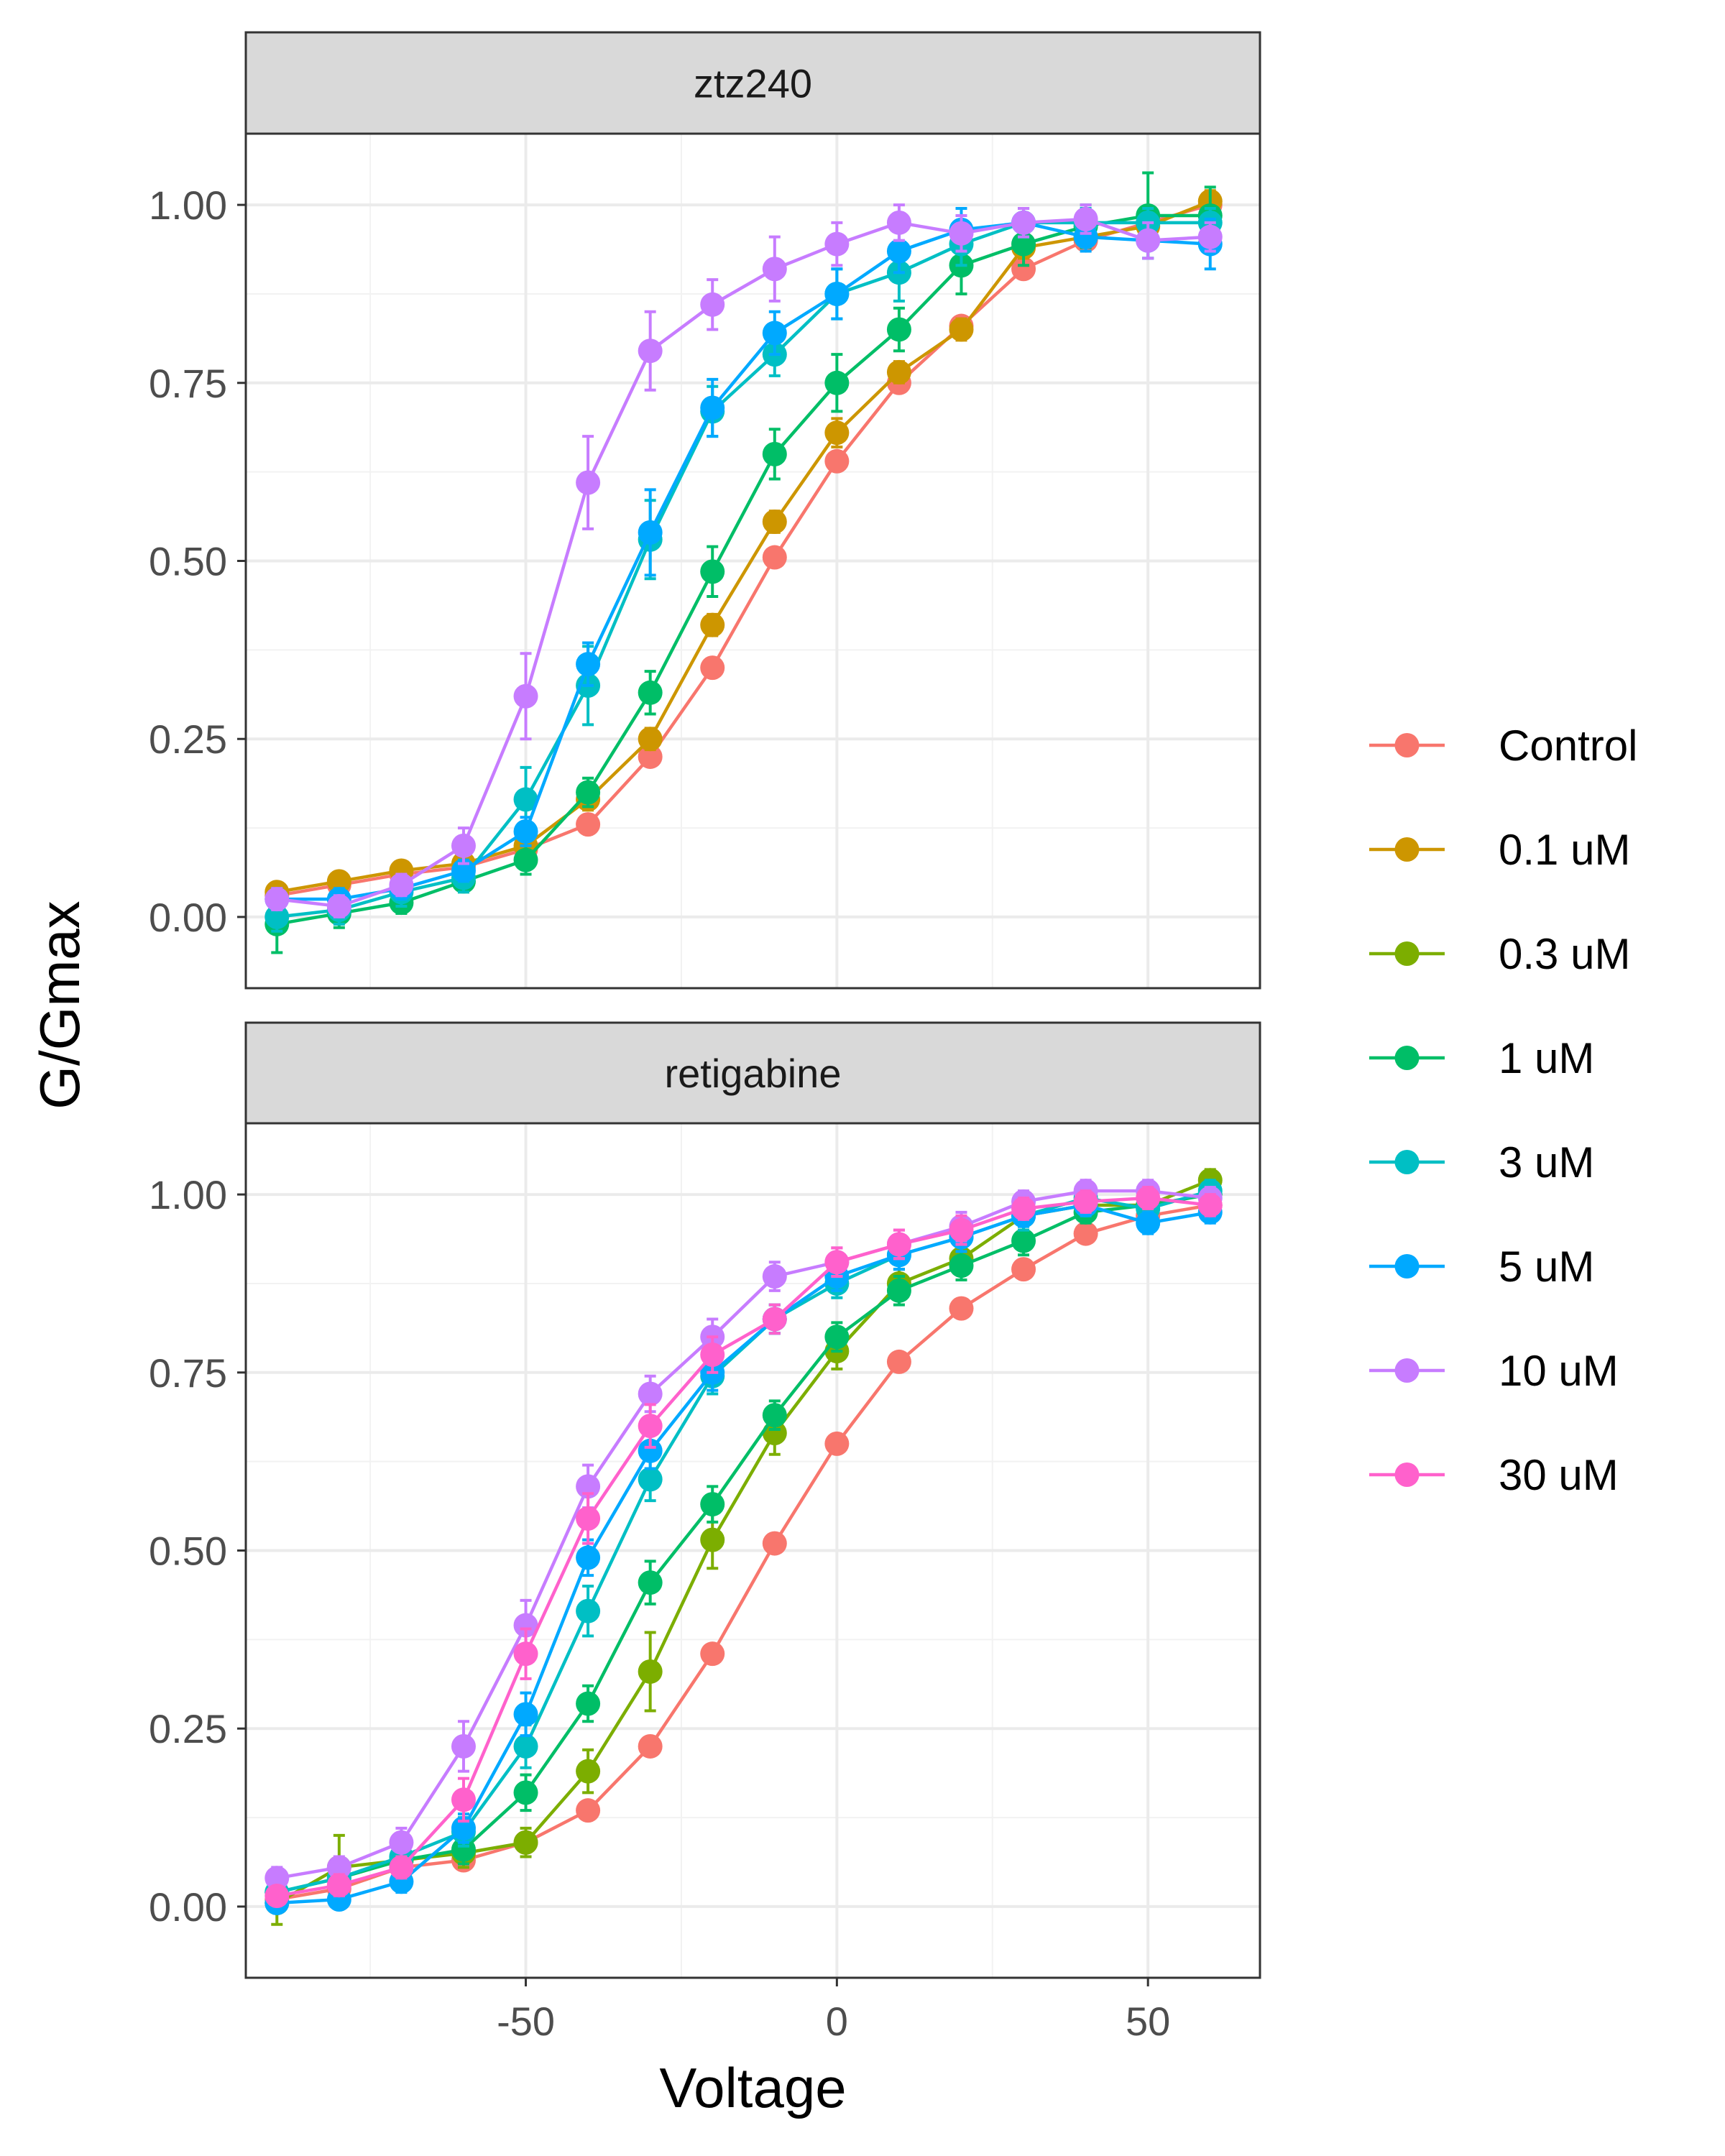 The image size is (1725, 2156). What do you see at coordinates (188, 561) in the screenshot?
I see `y-tick-label: 0.50` at bounding box center [188, 561].